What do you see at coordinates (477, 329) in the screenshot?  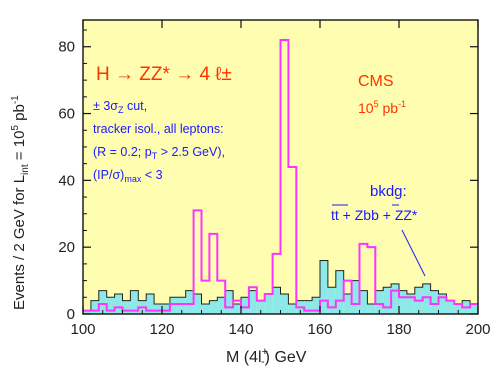 I see `x-tick-label: 200` at bounding box center [477, 329].